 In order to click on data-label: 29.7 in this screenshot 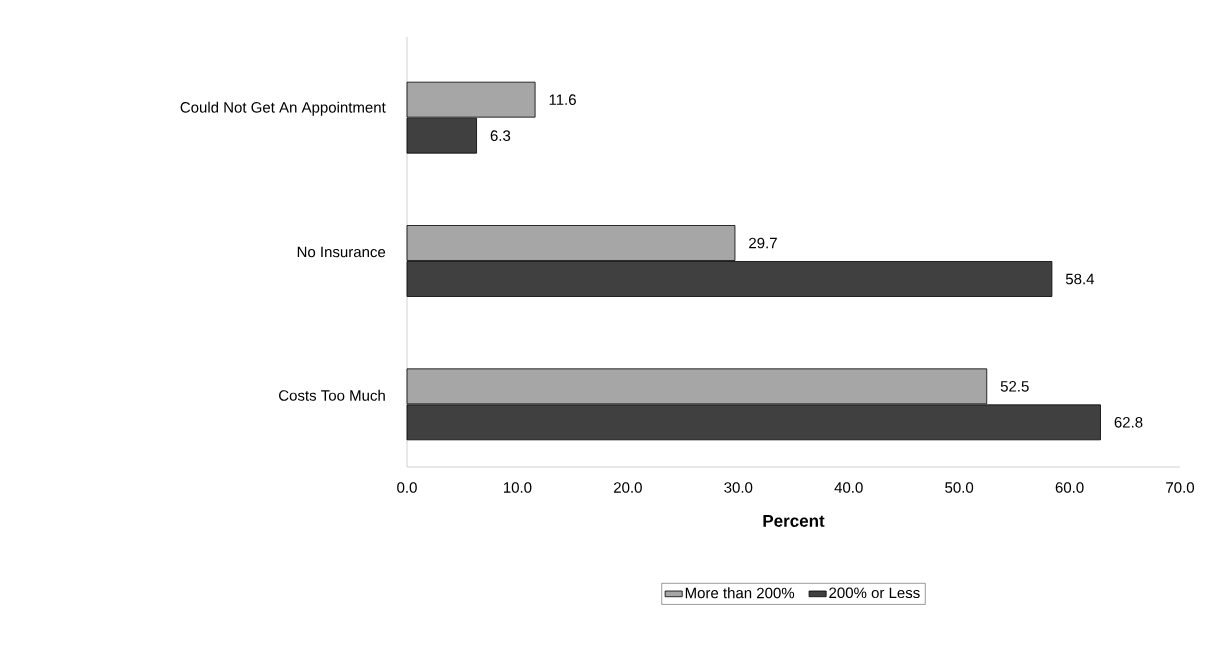, I will do `click(763, 243)`.